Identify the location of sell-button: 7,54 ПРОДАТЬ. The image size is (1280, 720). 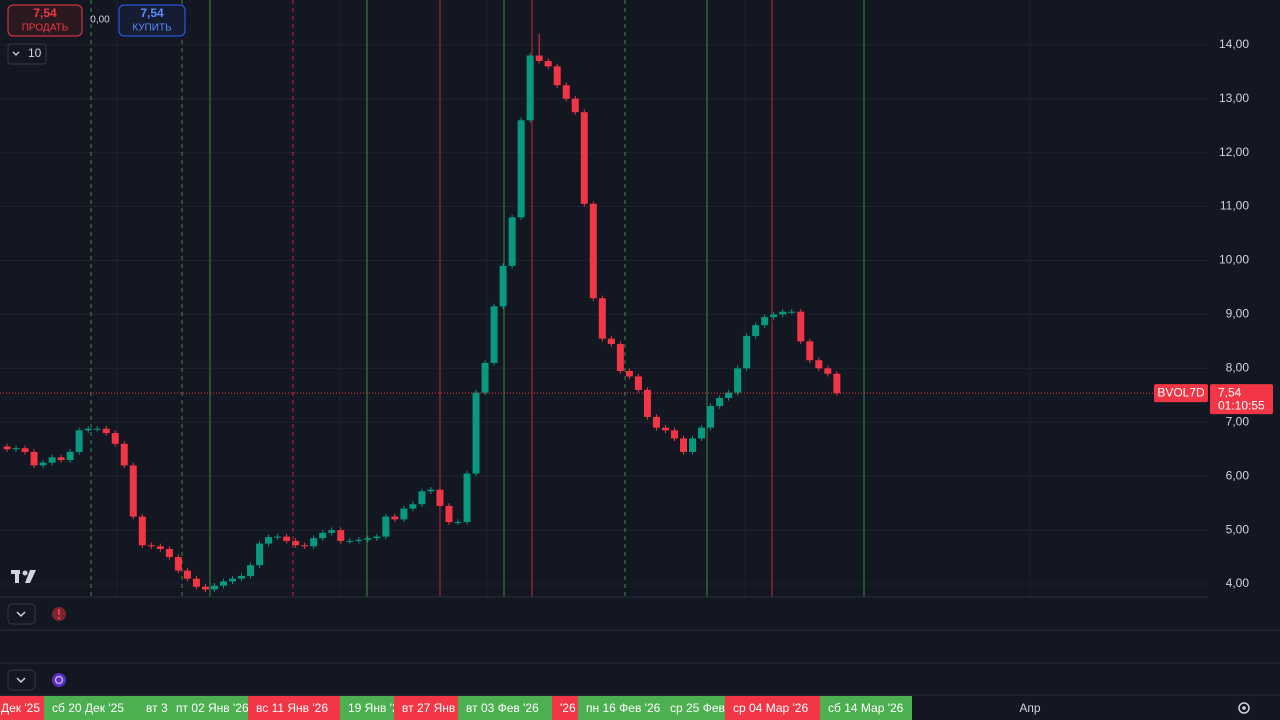
(45, 20).